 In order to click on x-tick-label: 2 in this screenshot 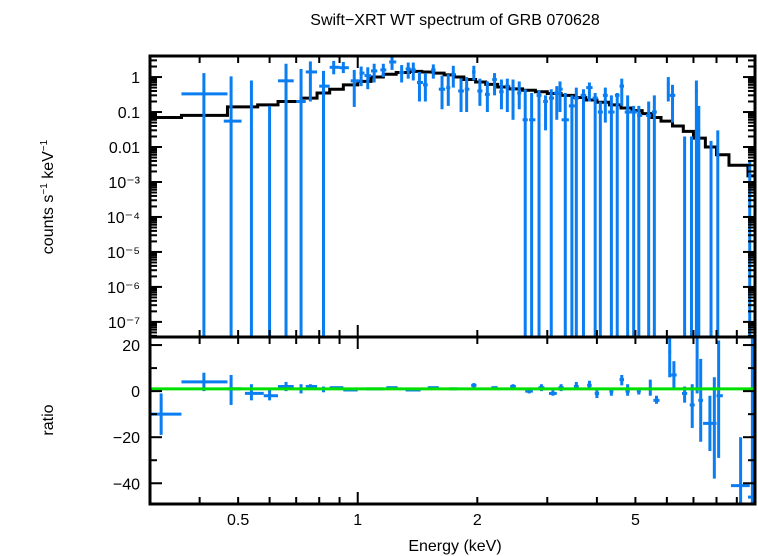, I will do `click(477, 520)`.